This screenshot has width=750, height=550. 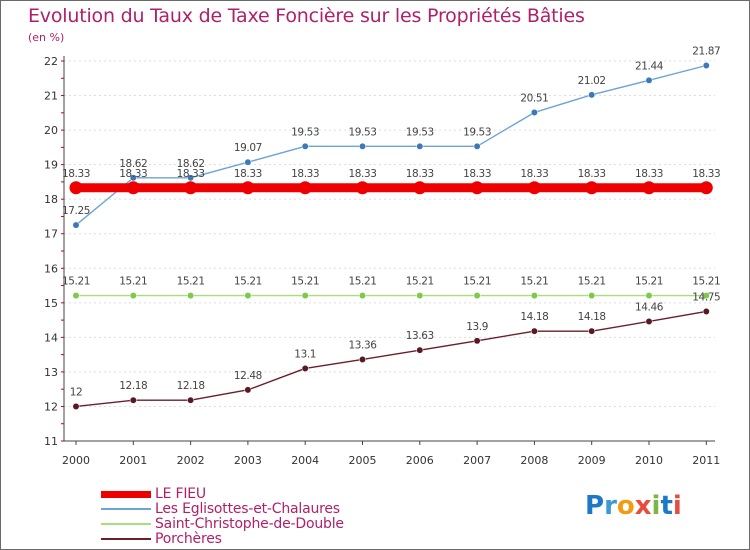 What do you see at coordinates (706, 51) in the screenshot?
I see `data-label: 21.87` at bounding box center [706, 51].